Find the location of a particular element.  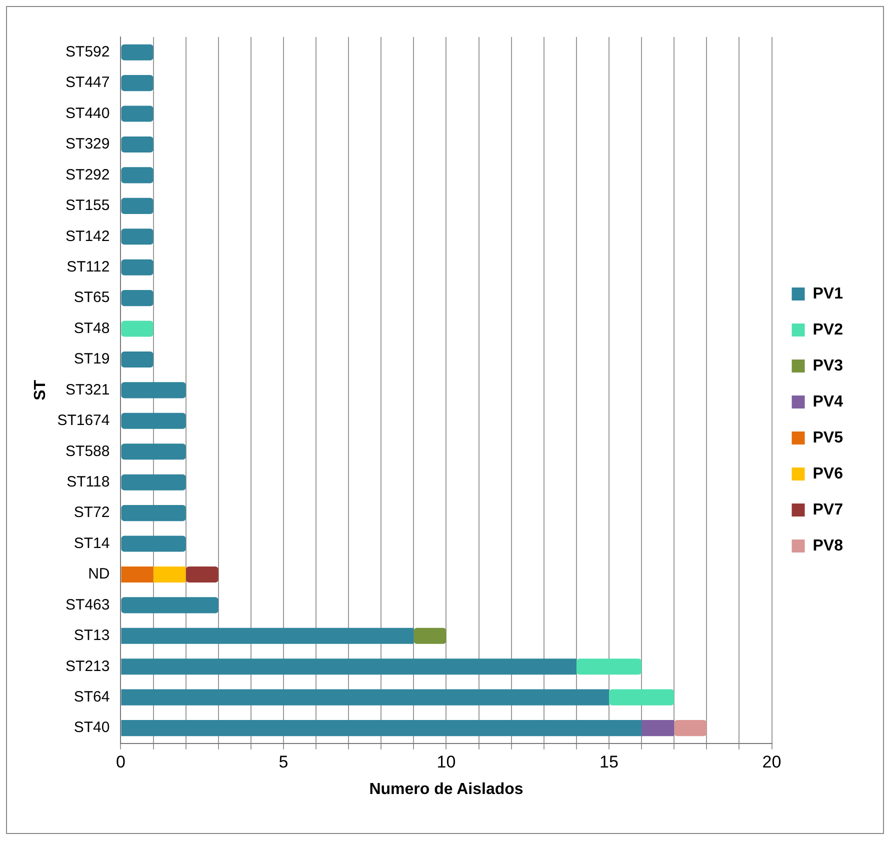

legend-label: PV8 is located at coordinates (828, 545).